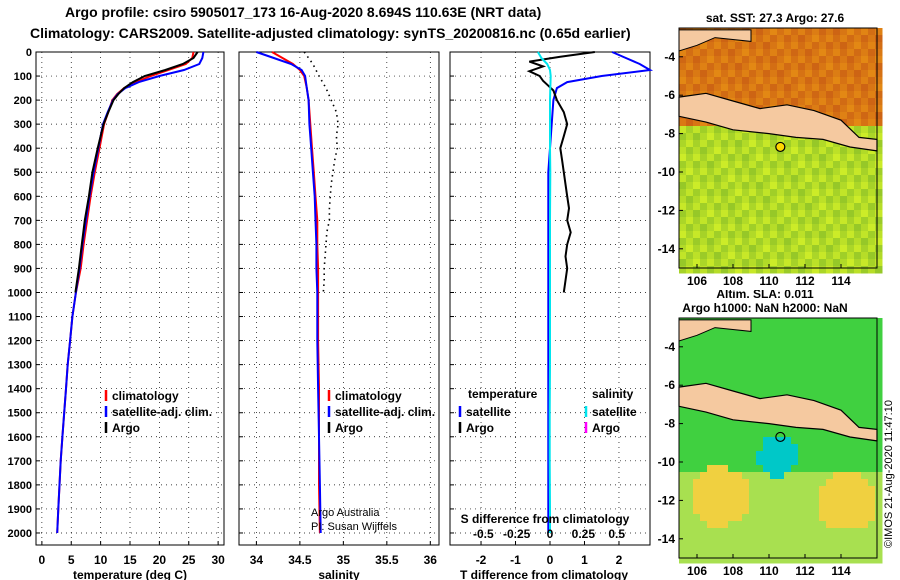 This screenshot has height=580, width=900. Describe the element at coordinates (126, 428) in the screenshot. I see `legend-label: Argo` at that location.